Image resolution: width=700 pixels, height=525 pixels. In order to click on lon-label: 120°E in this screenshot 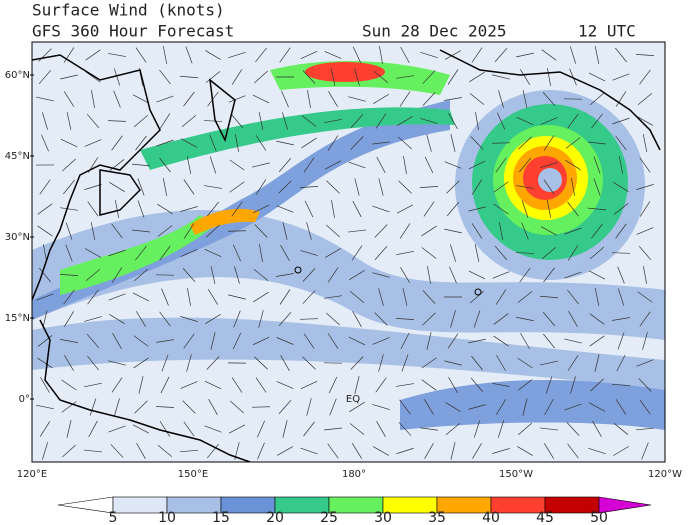, I will do `click(32, 474)`.